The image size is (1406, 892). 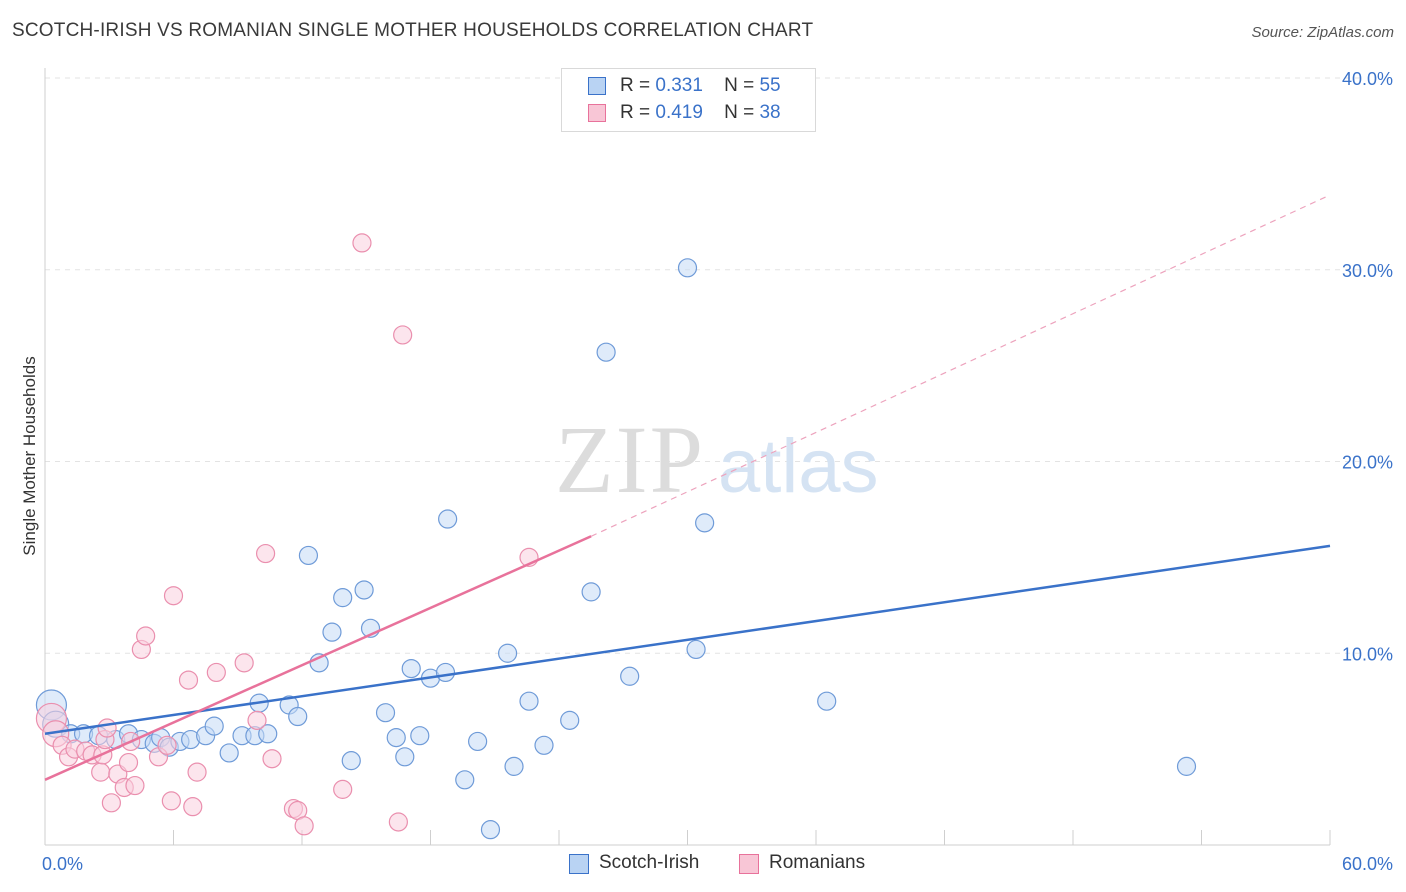 What do you see at coordinates (1367, 79) in the screenshot?
I see `y-tick-label: 40.0%` at bounding box center [1367, 79].